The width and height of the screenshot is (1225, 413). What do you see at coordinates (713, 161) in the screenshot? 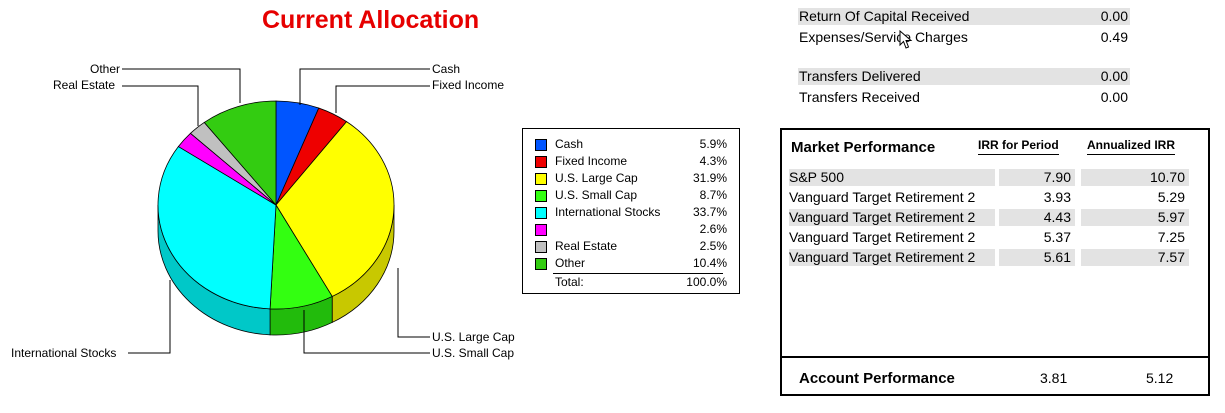
I see `legend-pct: 4.3%` at bounding box center [713, 161].